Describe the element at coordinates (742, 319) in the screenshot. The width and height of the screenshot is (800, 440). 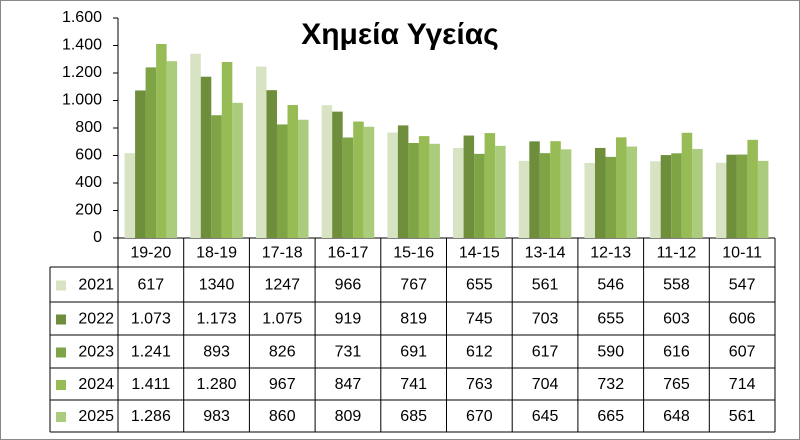
I see `table-value: 606` at that location.